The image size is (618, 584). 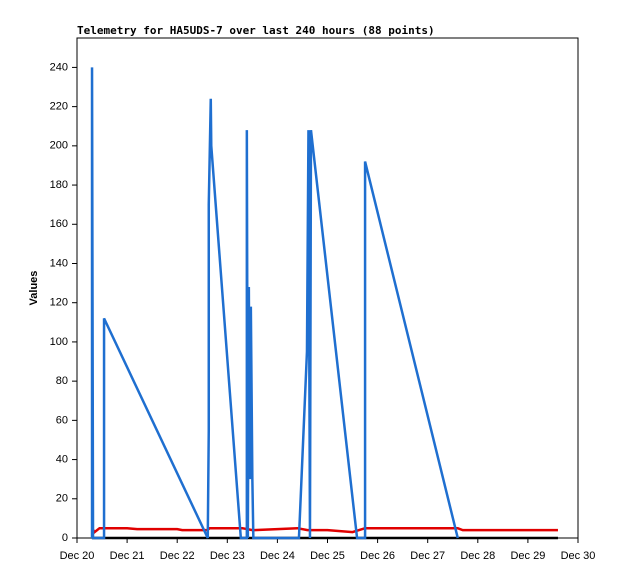 I want to click on x-tick-label: Dec 22, so click(x=177, y=556).